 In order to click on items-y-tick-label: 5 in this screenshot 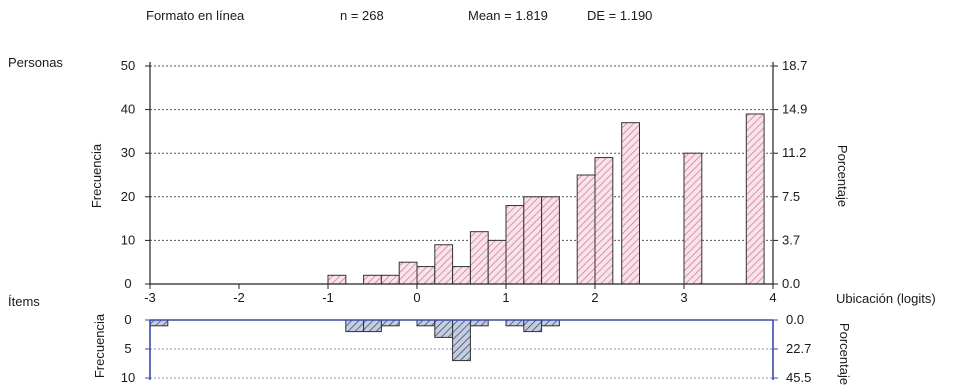, I will do `click(127, 348)`.